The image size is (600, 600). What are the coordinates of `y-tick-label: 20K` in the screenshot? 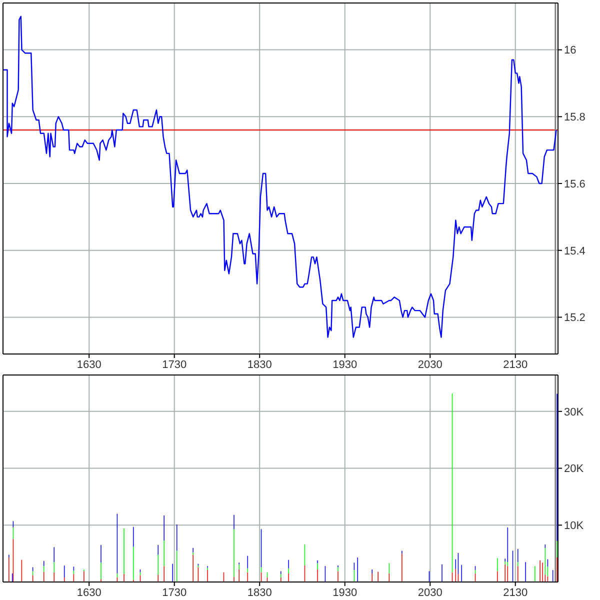 It's located at (574, 469).